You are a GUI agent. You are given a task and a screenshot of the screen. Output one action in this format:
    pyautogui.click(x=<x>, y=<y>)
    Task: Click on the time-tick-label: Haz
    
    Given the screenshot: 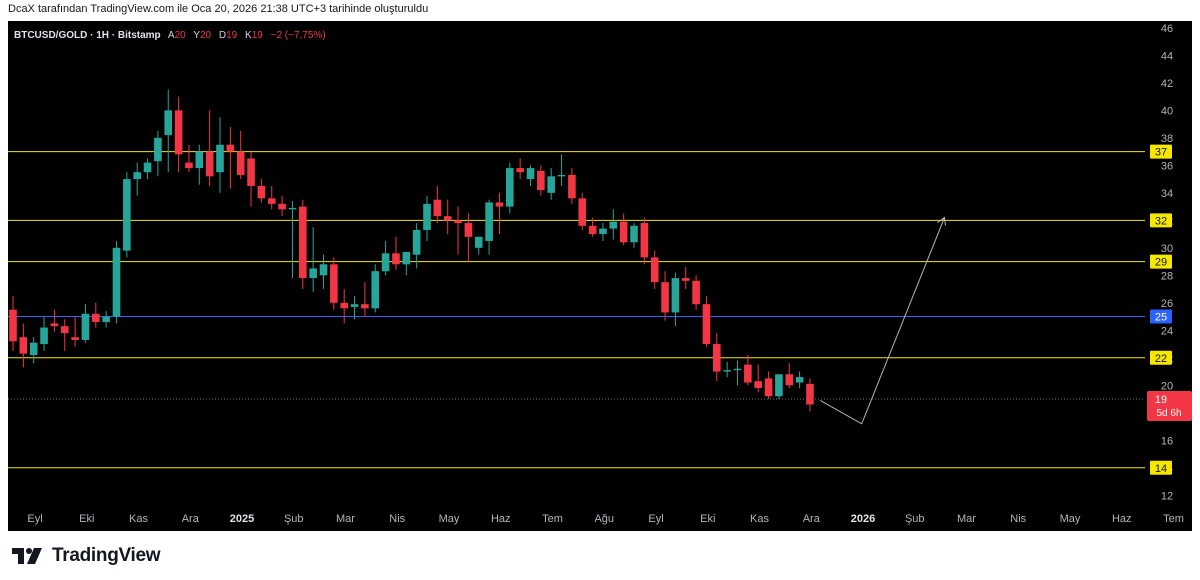 What is the action you would take?
    pyautogui.click(x=1122, y=519)
    